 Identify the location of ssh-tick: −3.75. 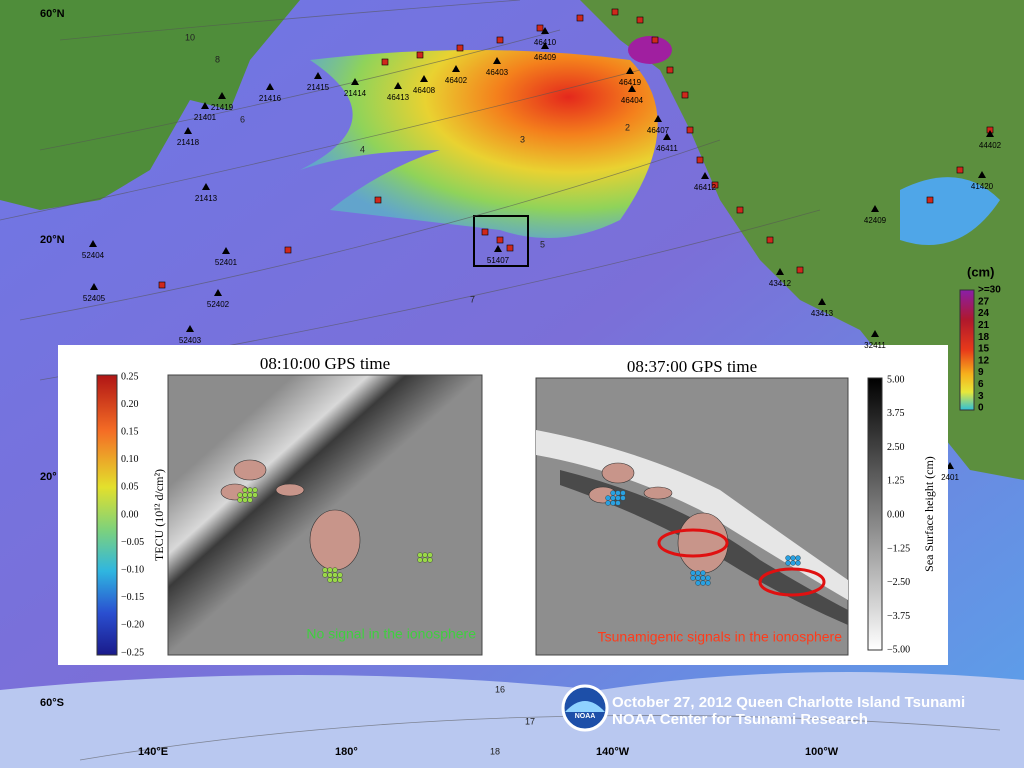
(898, 616).